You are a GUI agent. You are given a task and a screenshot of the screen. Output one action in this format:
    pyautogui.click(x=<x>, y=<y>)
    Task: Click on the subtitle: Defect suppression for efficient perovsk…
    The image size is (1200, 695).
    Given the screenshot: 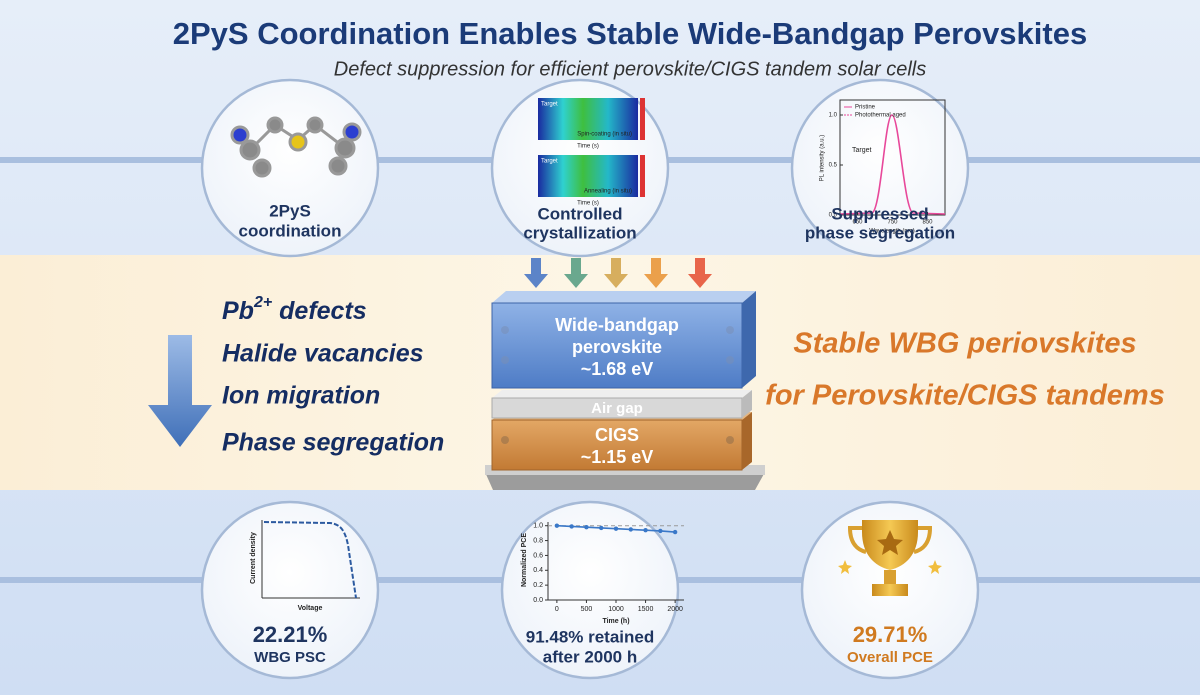 What is the action you would take?
    pyautogui.click(x=630, y=69)
    